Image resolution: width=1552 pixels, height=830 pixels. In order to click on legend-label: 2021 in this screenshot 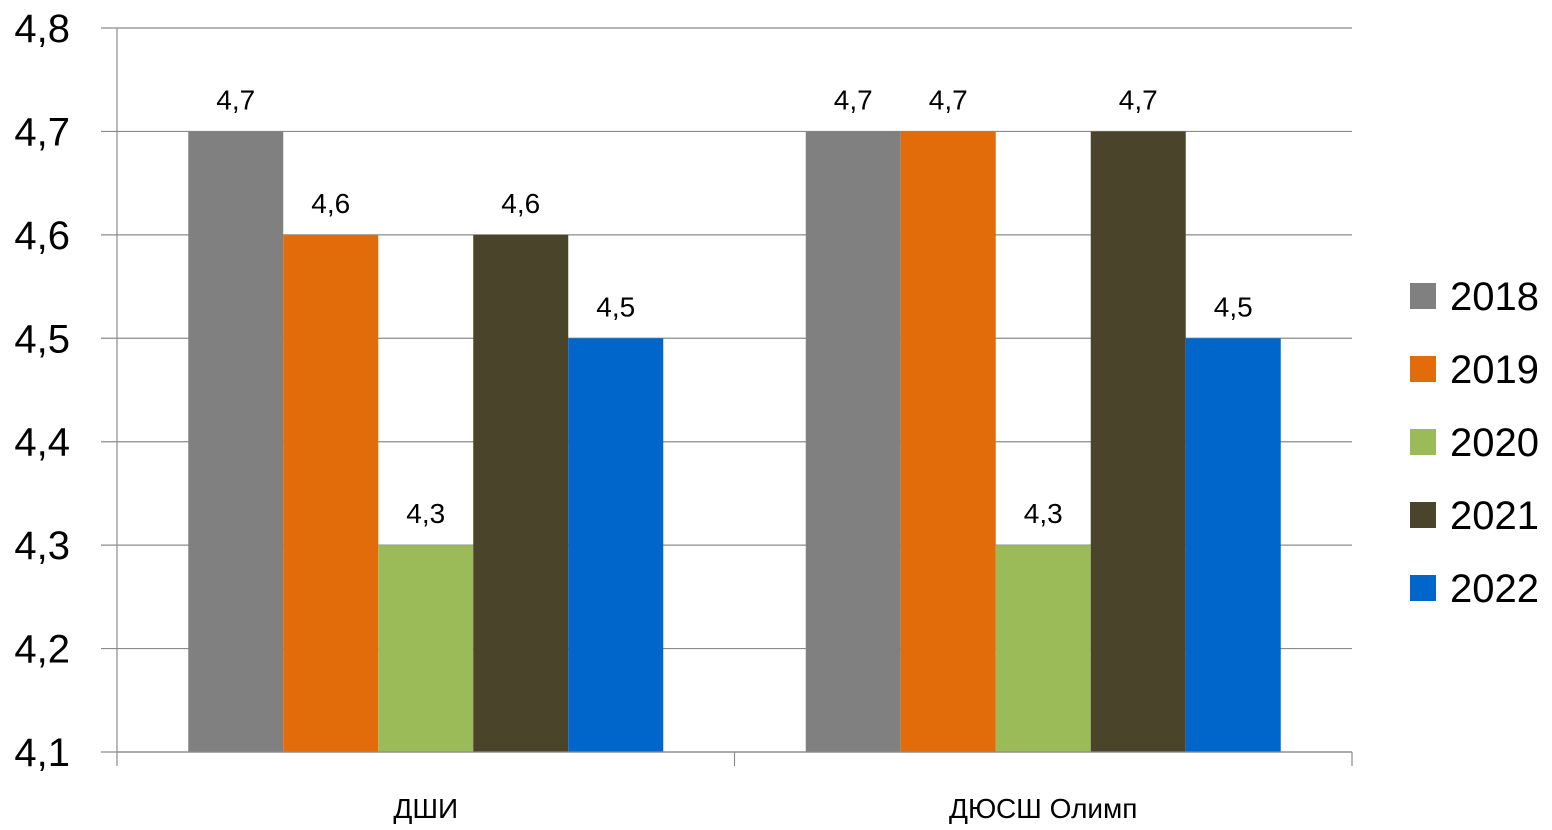, I will do `click(1494, 516)`.